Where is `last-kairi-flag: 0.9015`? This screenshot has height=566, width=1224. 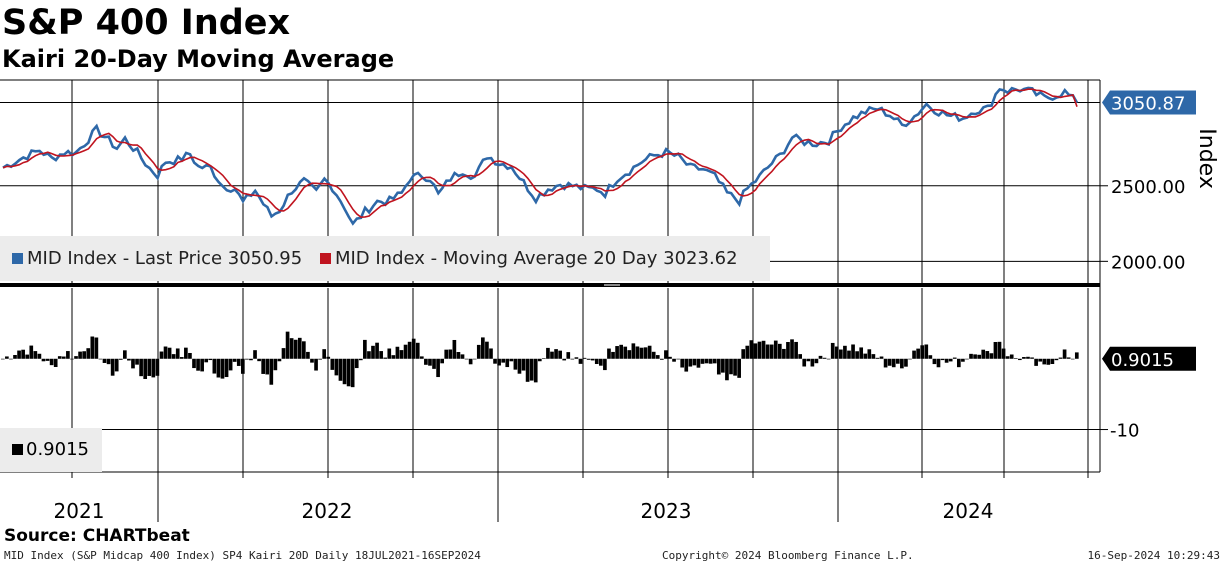
last-kairi-flag: 0.9015 is located at coordinates (1142, 360).